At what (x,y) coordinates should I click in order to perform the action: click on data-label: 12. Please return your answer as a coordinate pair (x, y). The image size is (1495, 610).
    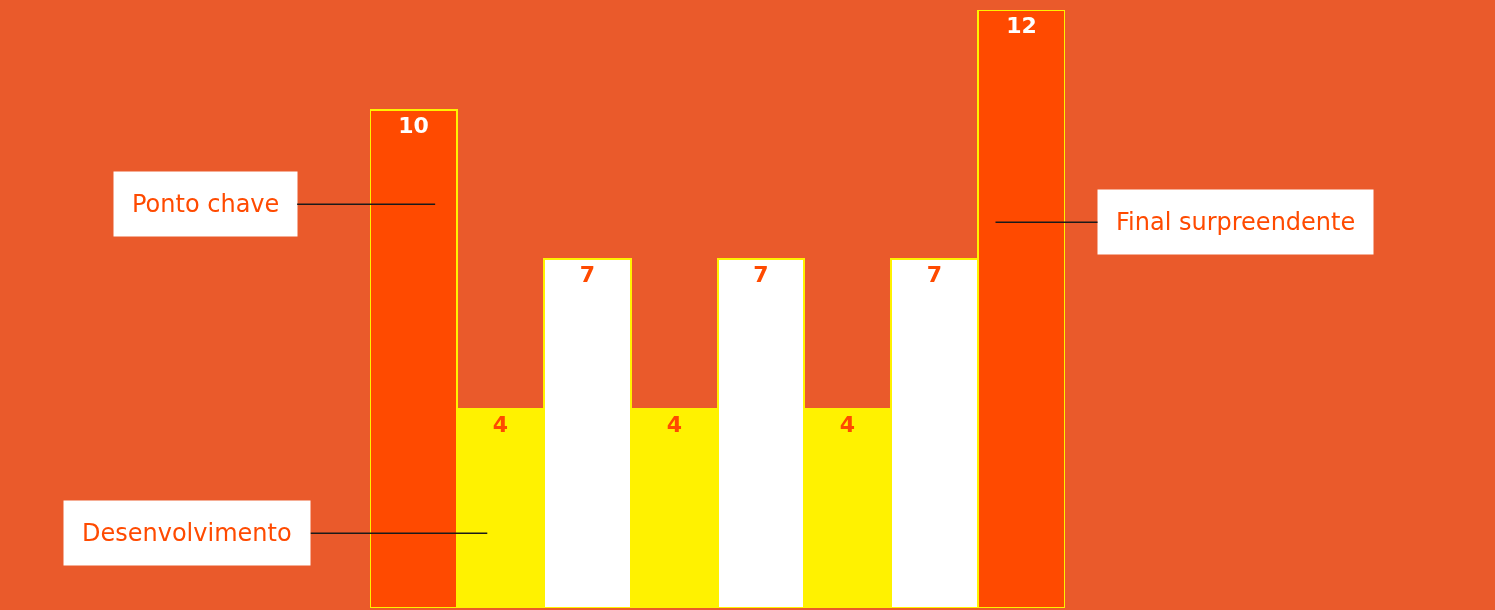
    Looking at the image, I should click on (1021, 25).